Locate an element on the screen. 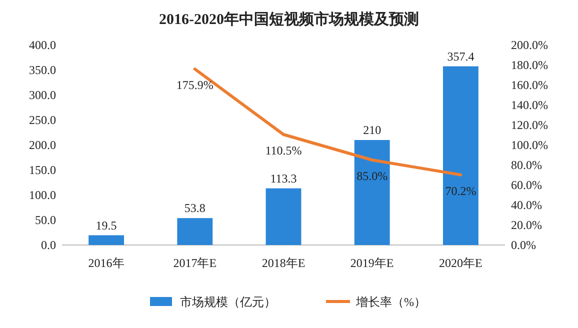 This screenshot has width=578, height=328. y2-tick-label: 120.0% is located at coordinates (529, 125).